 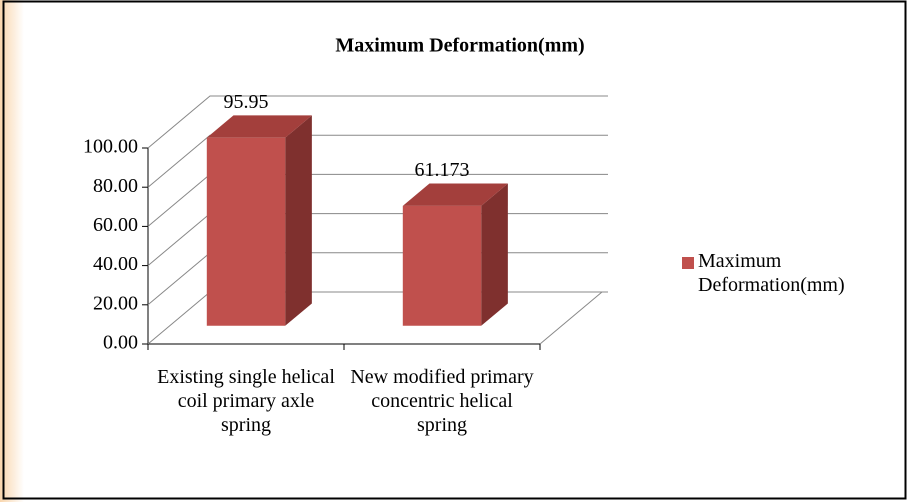 I want to click on floor-edge, so click(x=571, y=318).